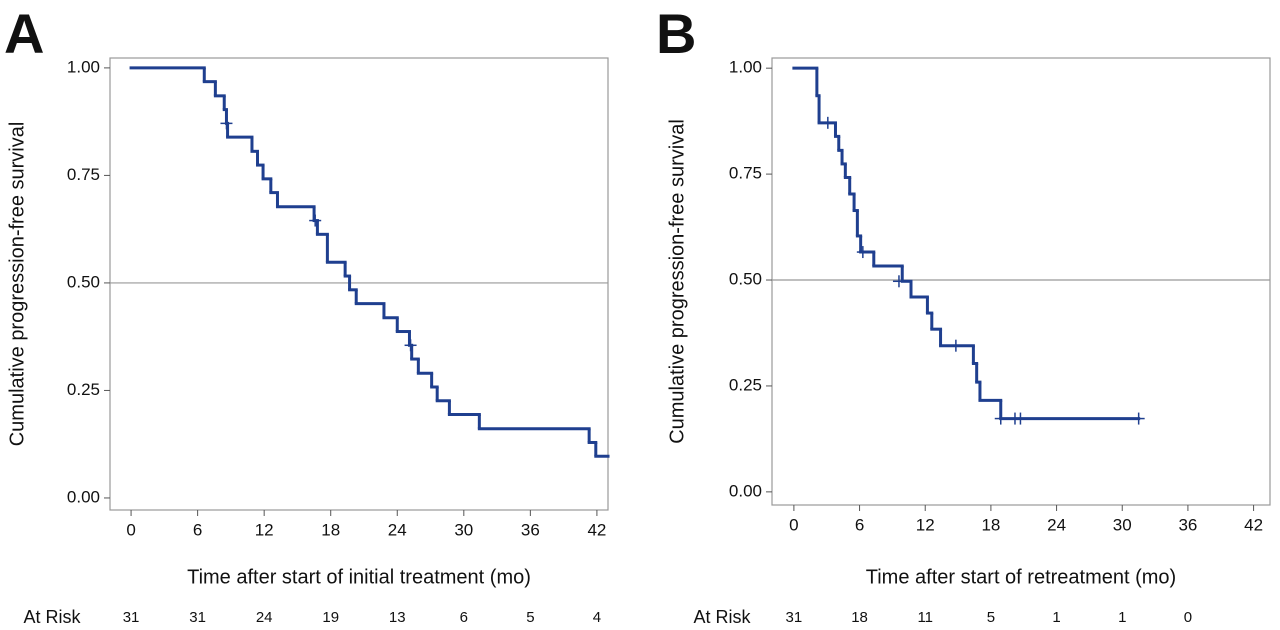  What do you see at coordinates (925, 617) in the screenshot?
I see `at-risk-count: 11` at bounding box center [925, 617].